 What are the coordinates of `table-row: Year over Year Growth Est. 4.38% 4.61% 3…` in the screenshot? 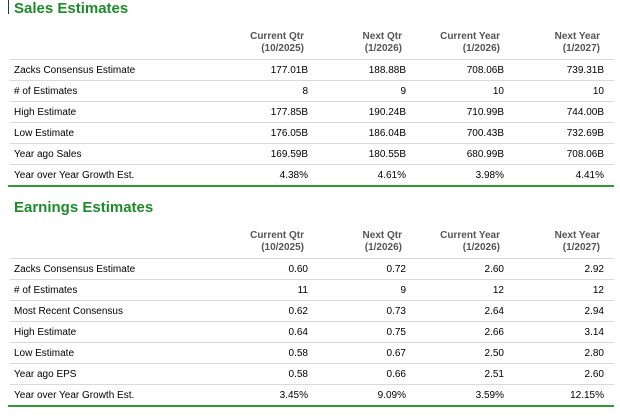 It's located at (312, 175).